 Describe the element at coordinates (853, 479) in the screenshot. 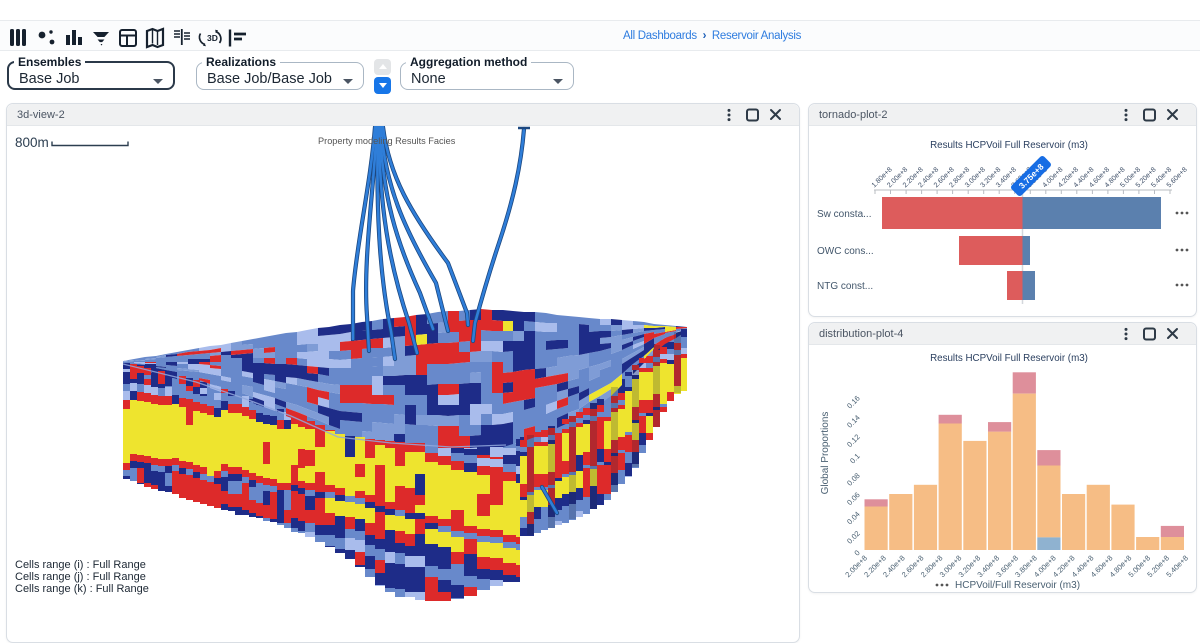

I see `svg-text: 0.08` at that location.